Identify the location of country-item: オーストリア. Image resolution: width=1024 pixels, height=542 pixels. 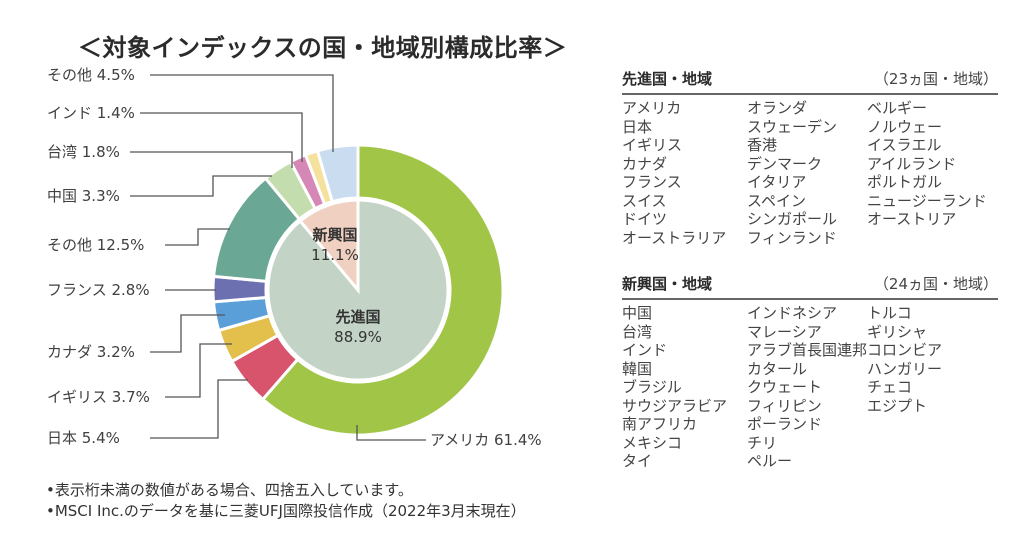
(912, 219).